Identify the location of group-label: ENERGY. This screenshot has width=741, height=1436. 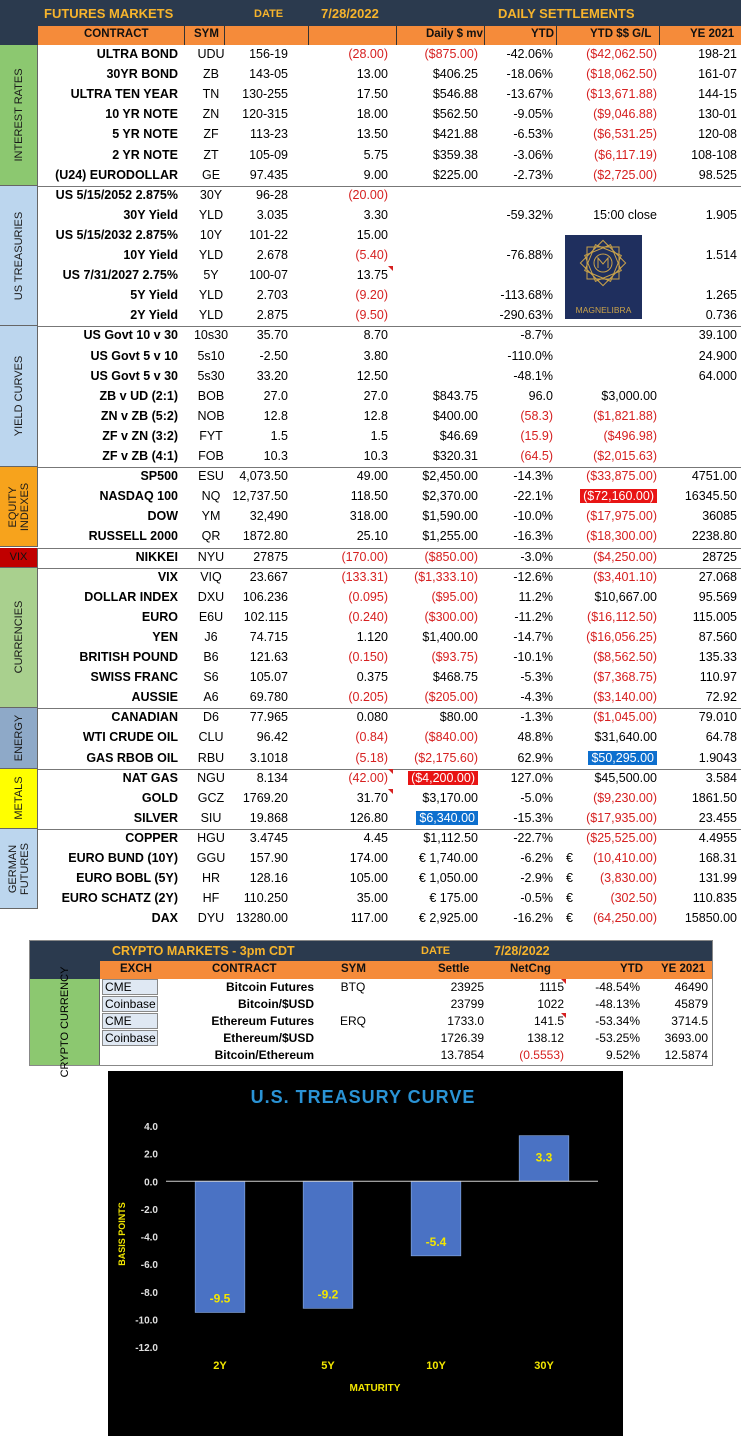
(18, 738).